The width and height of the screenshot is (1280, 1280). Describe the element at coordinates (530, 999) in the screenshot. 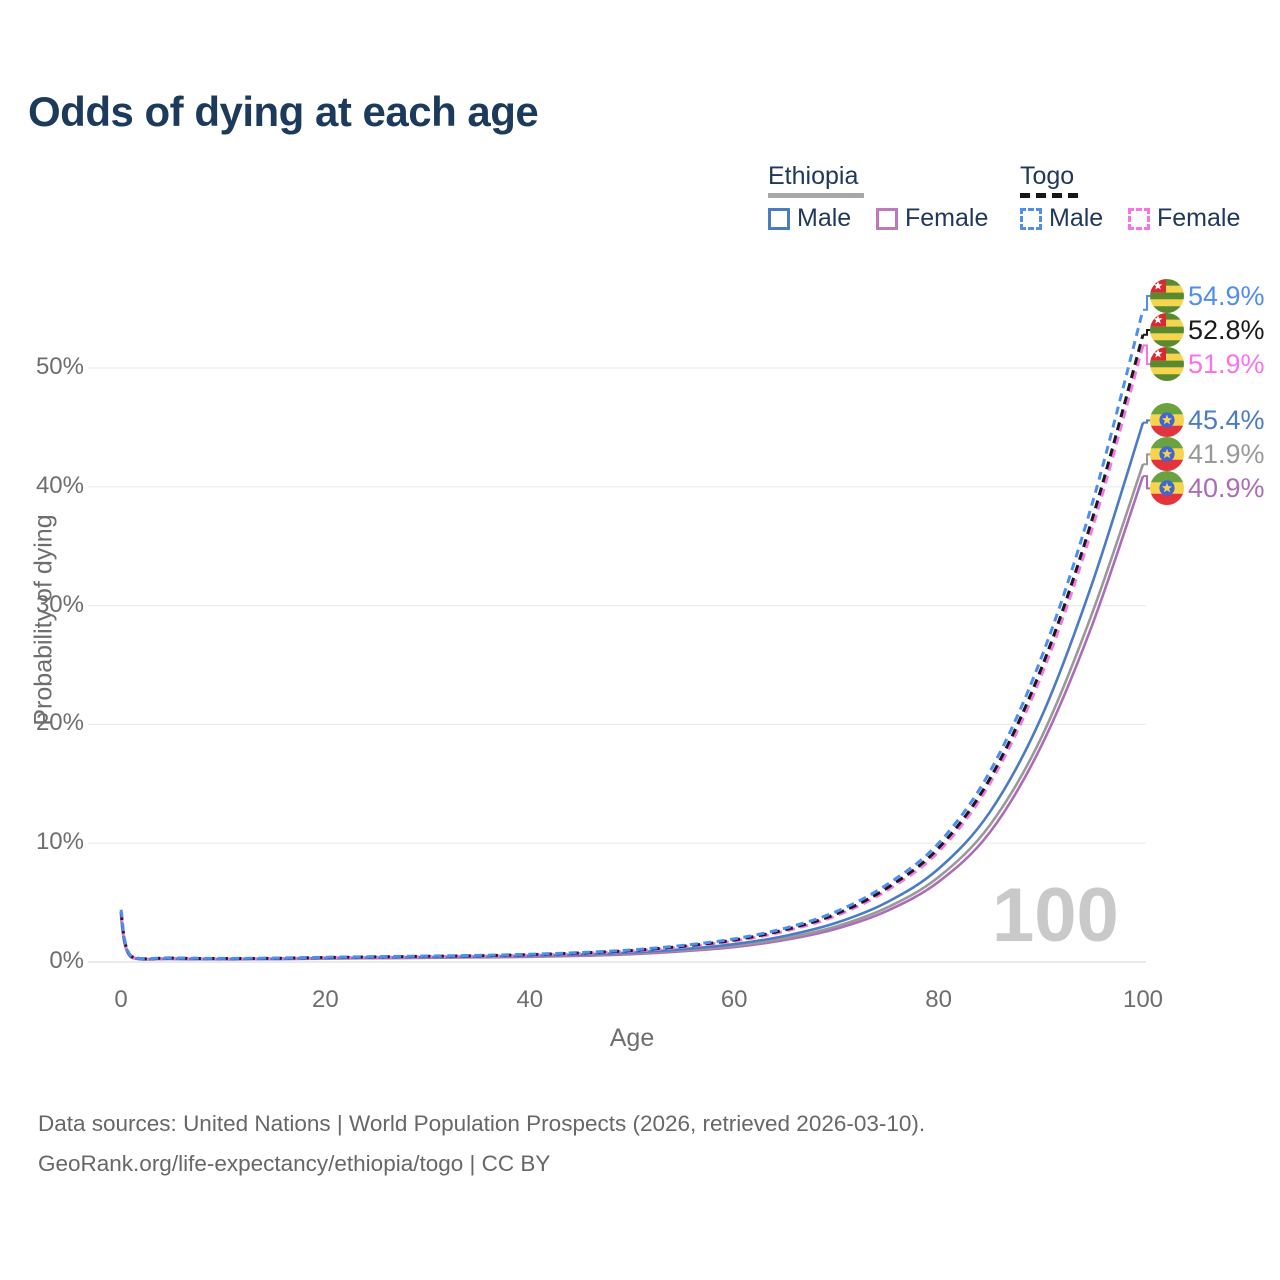

I see `x-tick-label: 40` at that location.